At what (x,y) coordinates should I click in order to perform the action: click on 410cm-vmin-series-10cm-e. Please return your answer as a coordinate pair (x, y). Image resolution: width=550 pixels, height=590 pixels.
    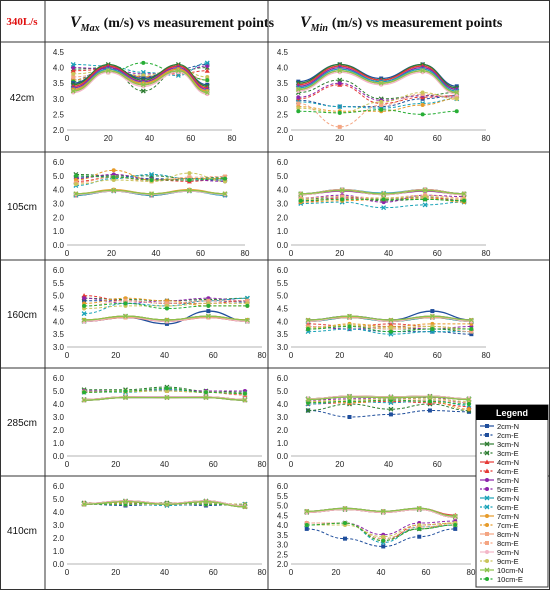
    Looking at the image, I should click on (381, 532).